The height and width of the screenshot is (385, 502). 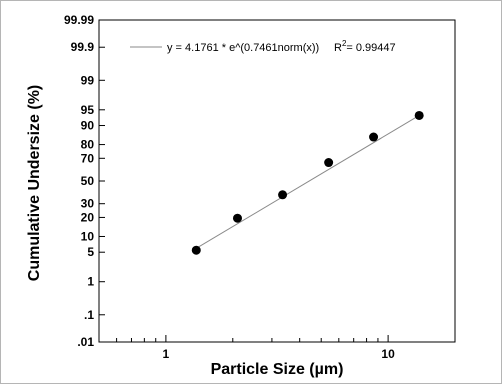 I want to click on y-tick-label: .01, so click(x=85, y=342).